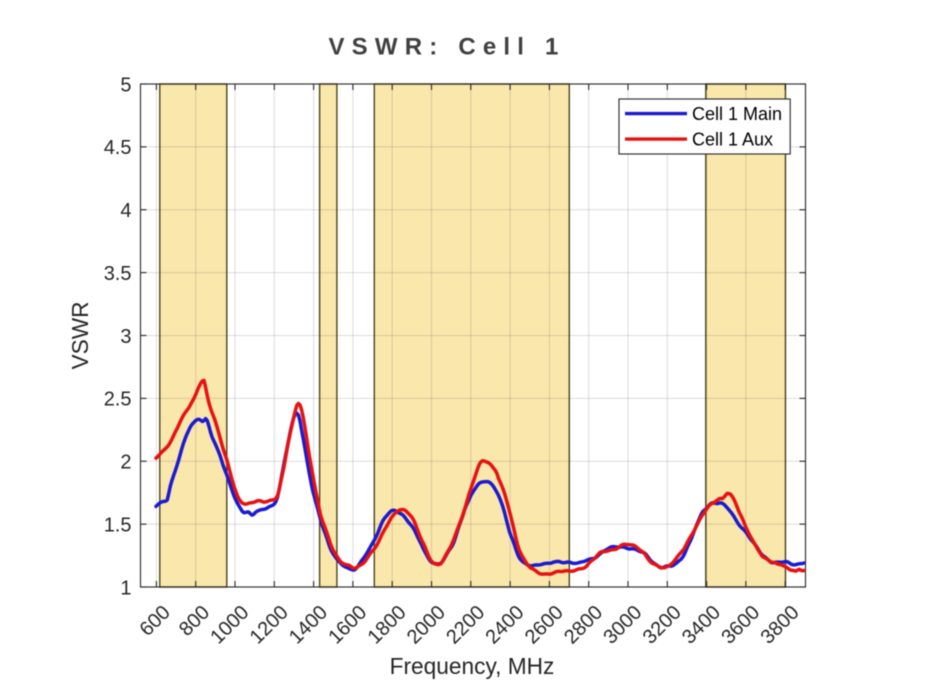 The image size is (933, 700). What do you see at coordinates (125, 211) in the screenshot?
I see `svg-text: 4` at bounding box center [125, 211].